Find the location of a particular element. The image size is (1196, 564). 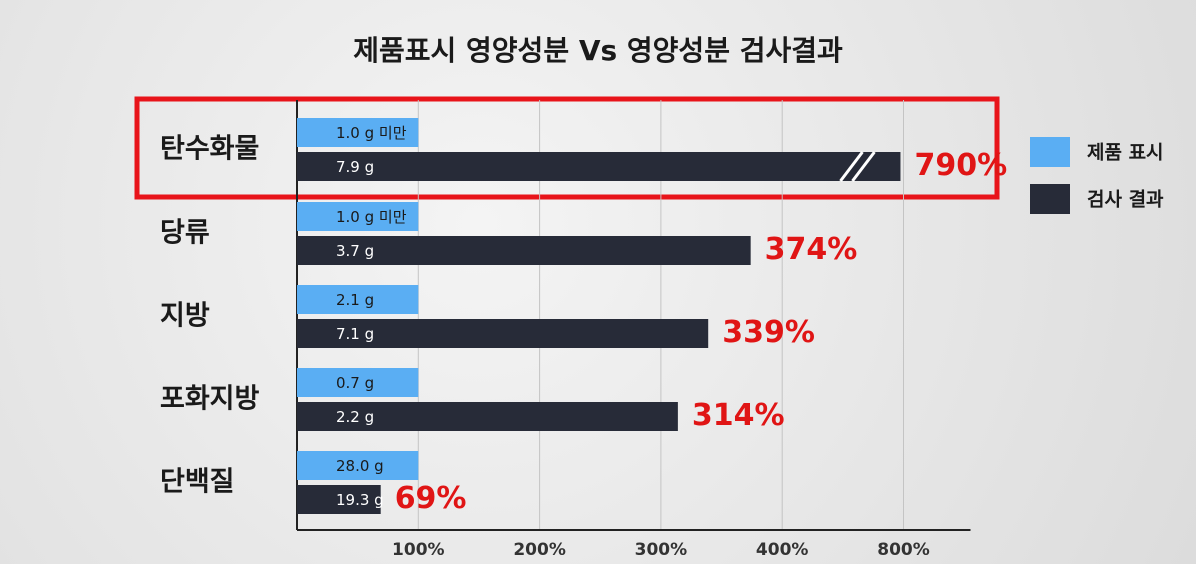

highlight-box is located at coordinates (567, 148).